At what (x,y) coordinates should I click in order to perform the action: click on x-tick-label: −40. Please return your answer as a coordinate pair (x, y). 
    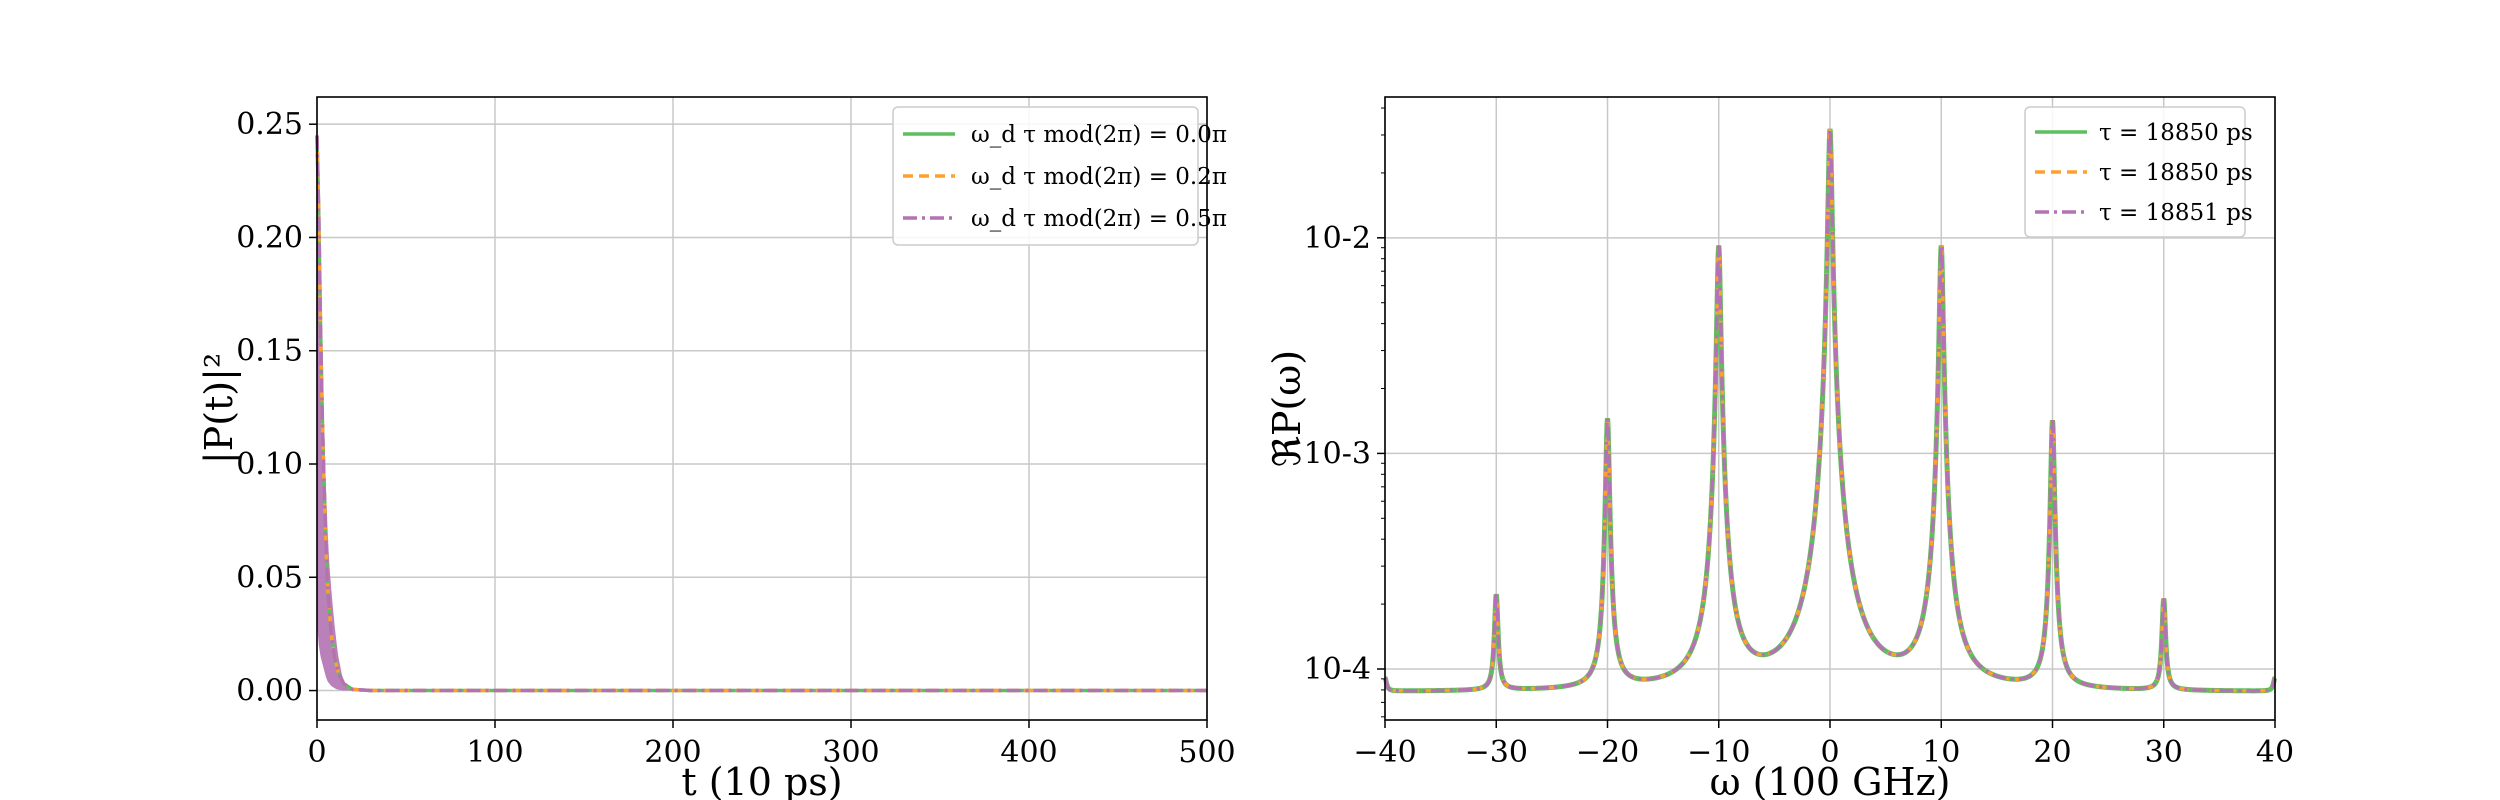
    Looking at the image, I should click on (1384, 752).